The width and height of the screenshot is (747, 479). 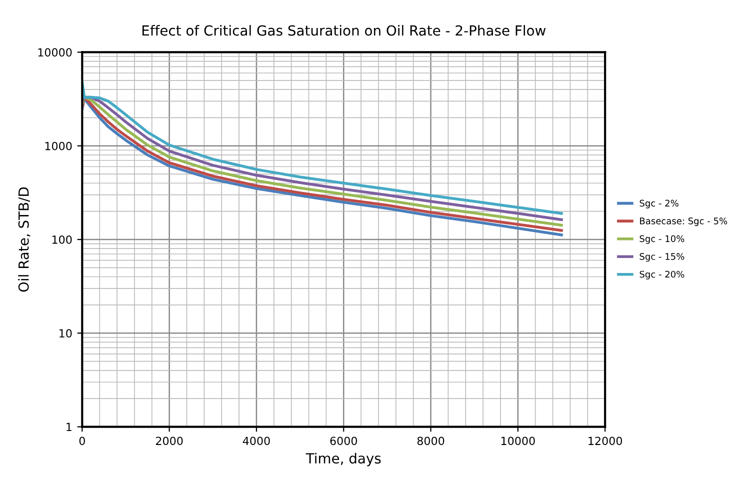 I want to click on y-tick-label: 10, so click(x=66, y=333).